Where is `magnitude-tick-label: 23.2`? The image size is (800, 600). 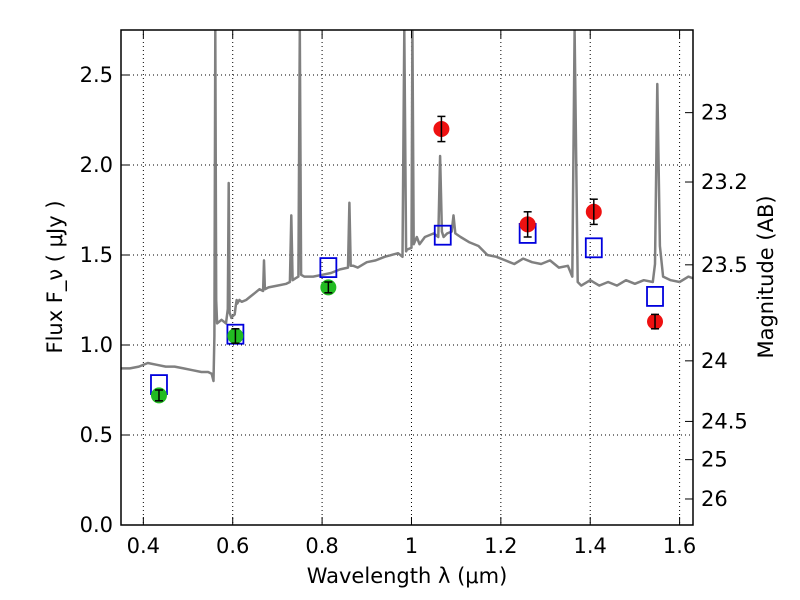 magnitude-tick-label: 23.2 is located at coordinates (724, 182).